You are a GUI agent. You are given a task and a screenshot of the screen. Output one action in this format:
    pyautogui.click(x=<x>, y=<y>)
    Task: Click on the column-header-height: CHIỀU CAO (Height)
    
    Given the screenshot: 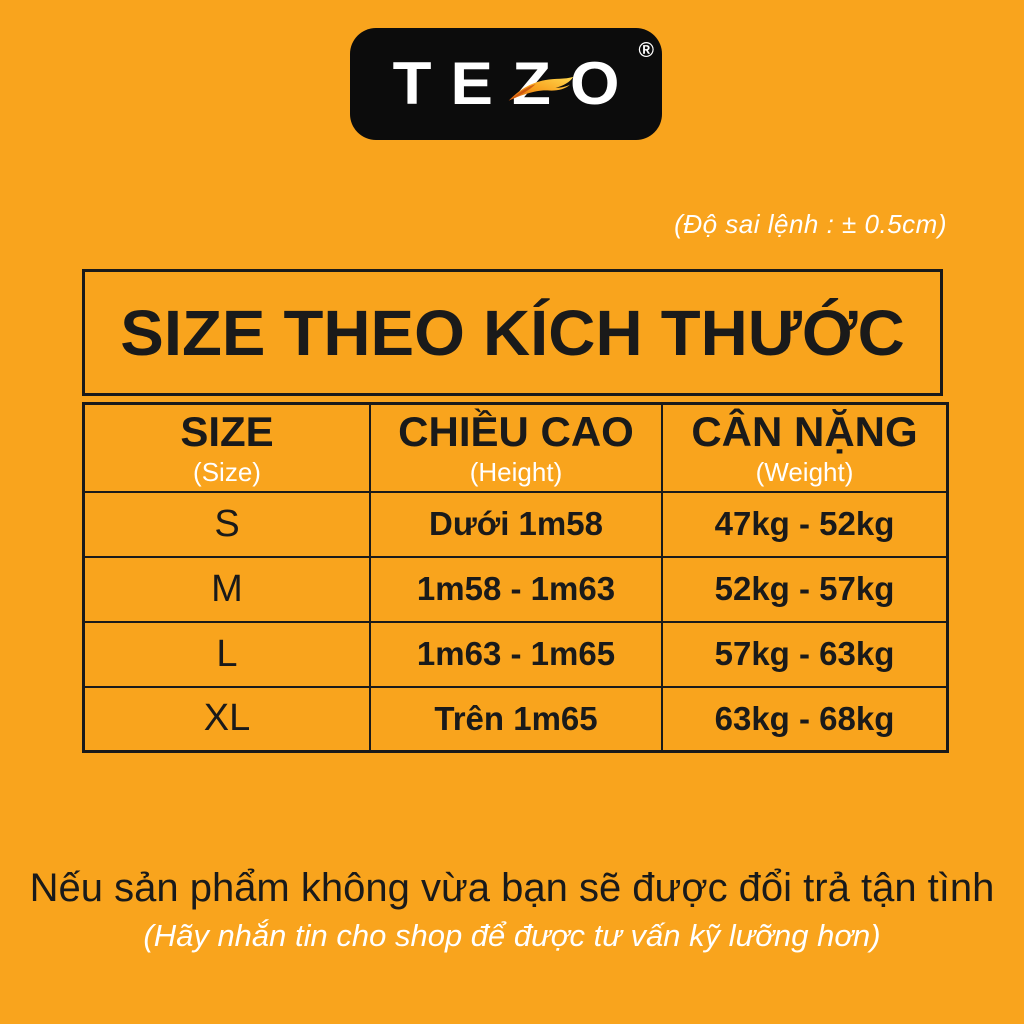 What is the action you would take?
    pyautogui.click(x=516, y=447)
    